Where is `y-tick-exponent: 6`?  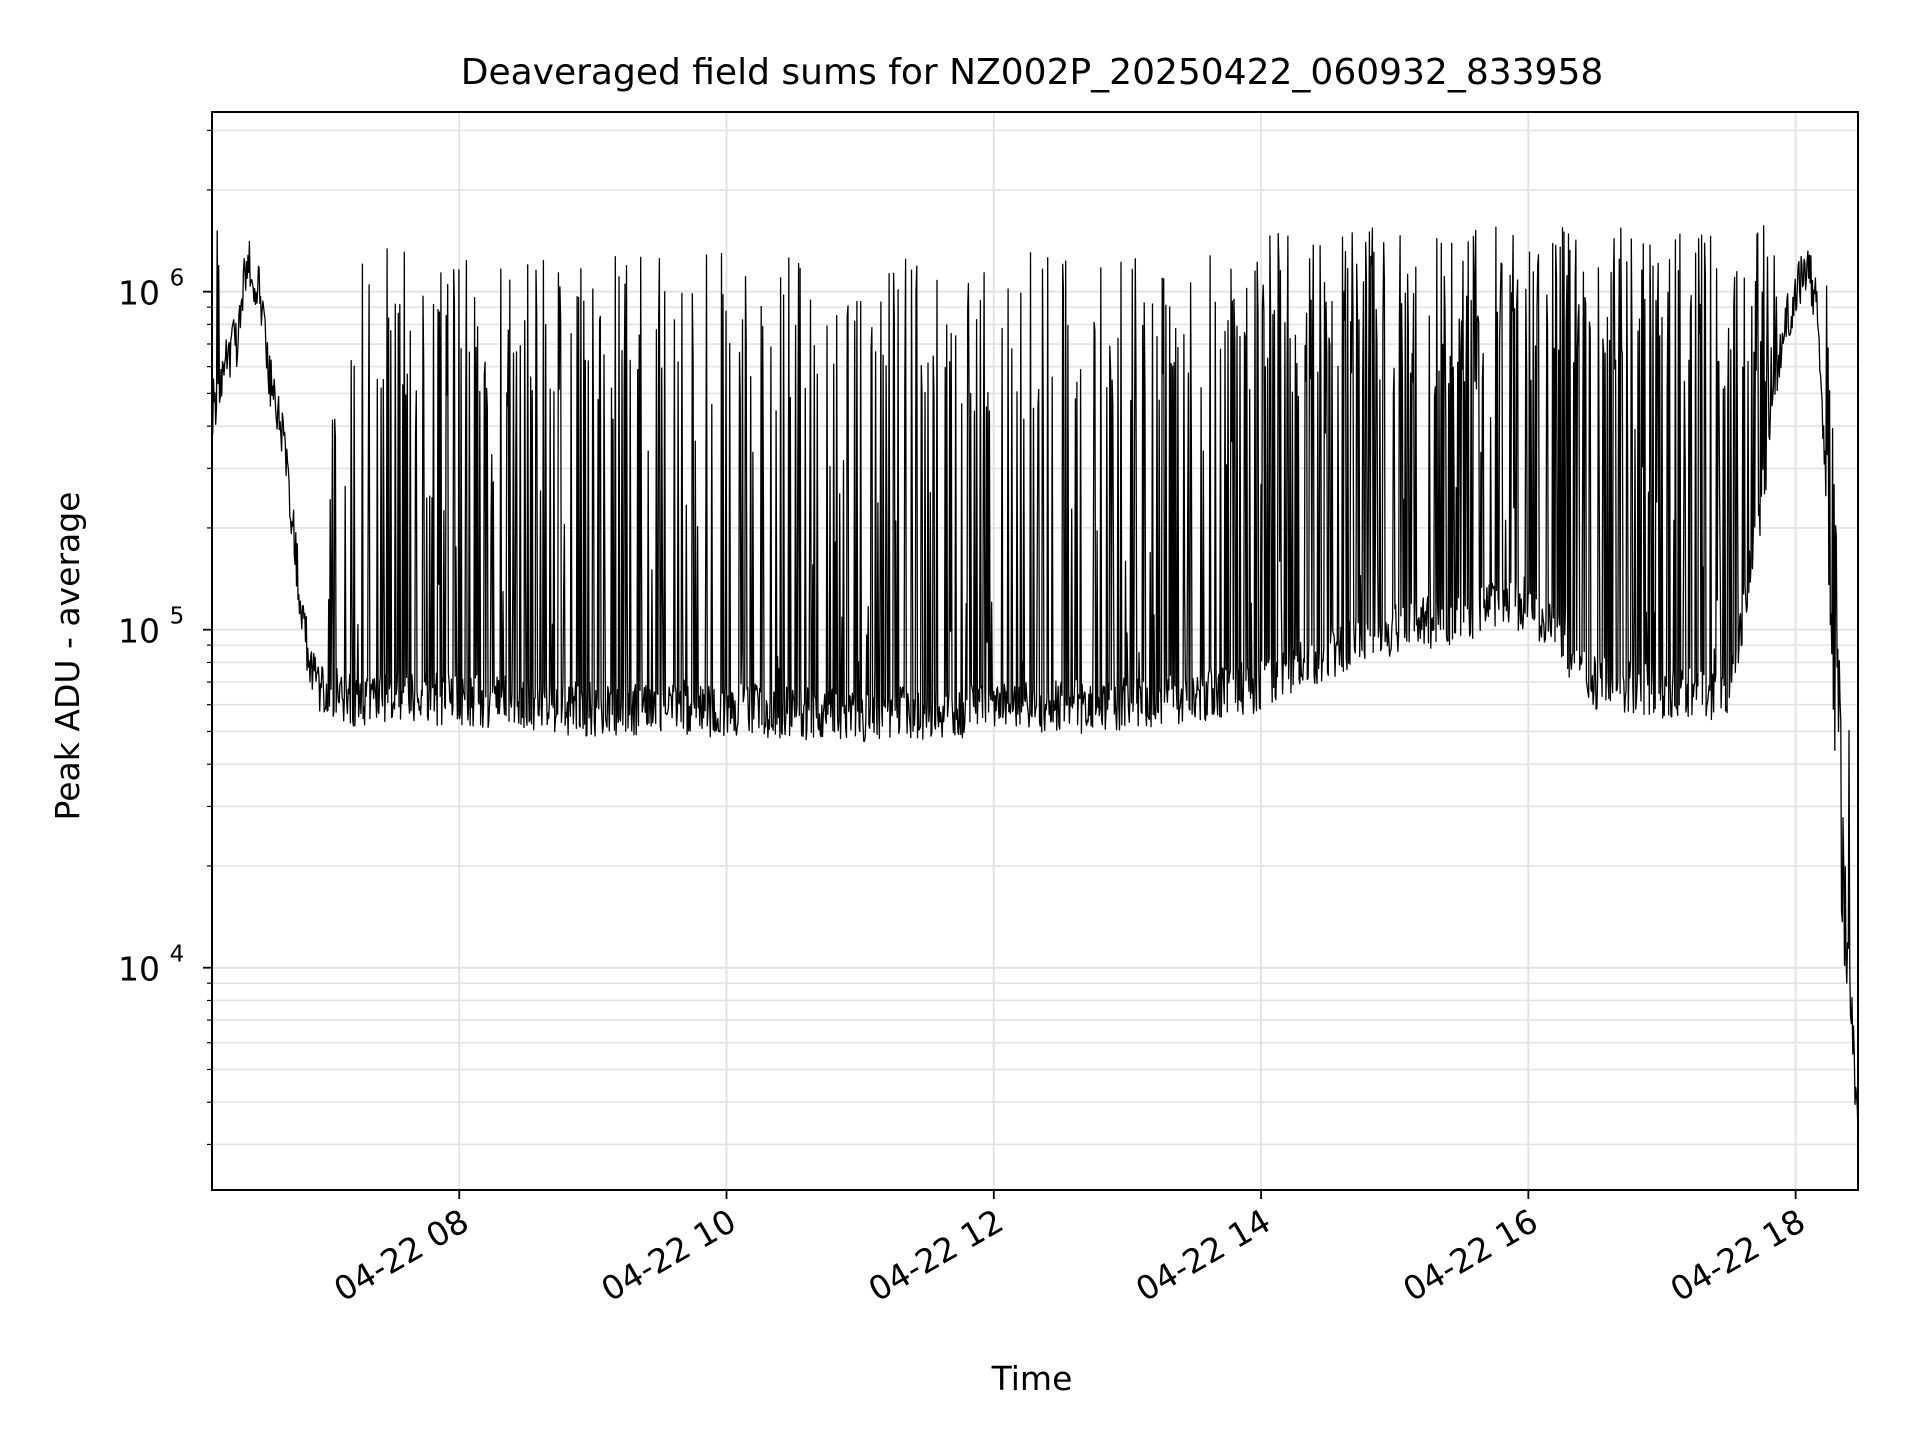 y-tick-exponent: 6 is located at coordinates (177, 279).